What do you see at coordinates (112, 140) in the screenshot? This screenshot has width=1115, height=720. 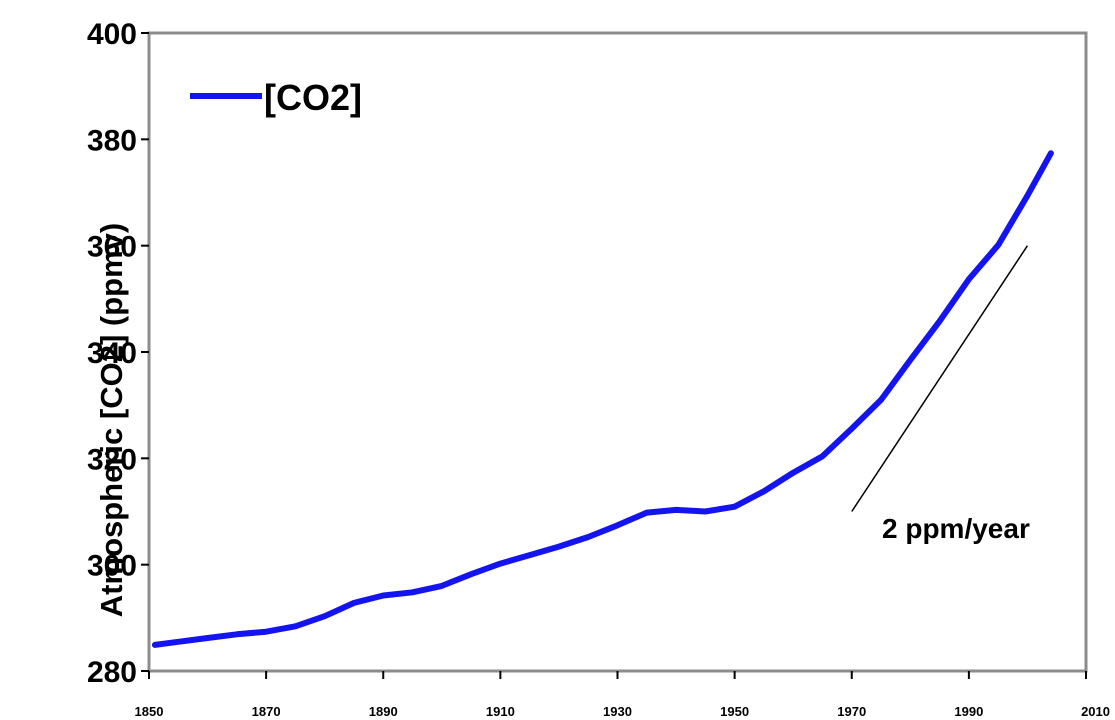 I see `y-tick-label: 380` at bounding box center [112, 140].